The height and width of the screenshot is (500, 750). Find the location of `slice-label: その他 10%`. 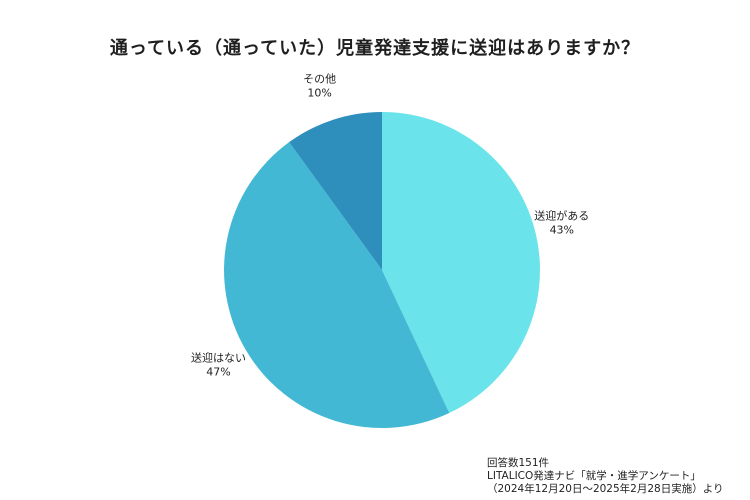

slice-label: その他 10% is located at coordinates (319, 86).